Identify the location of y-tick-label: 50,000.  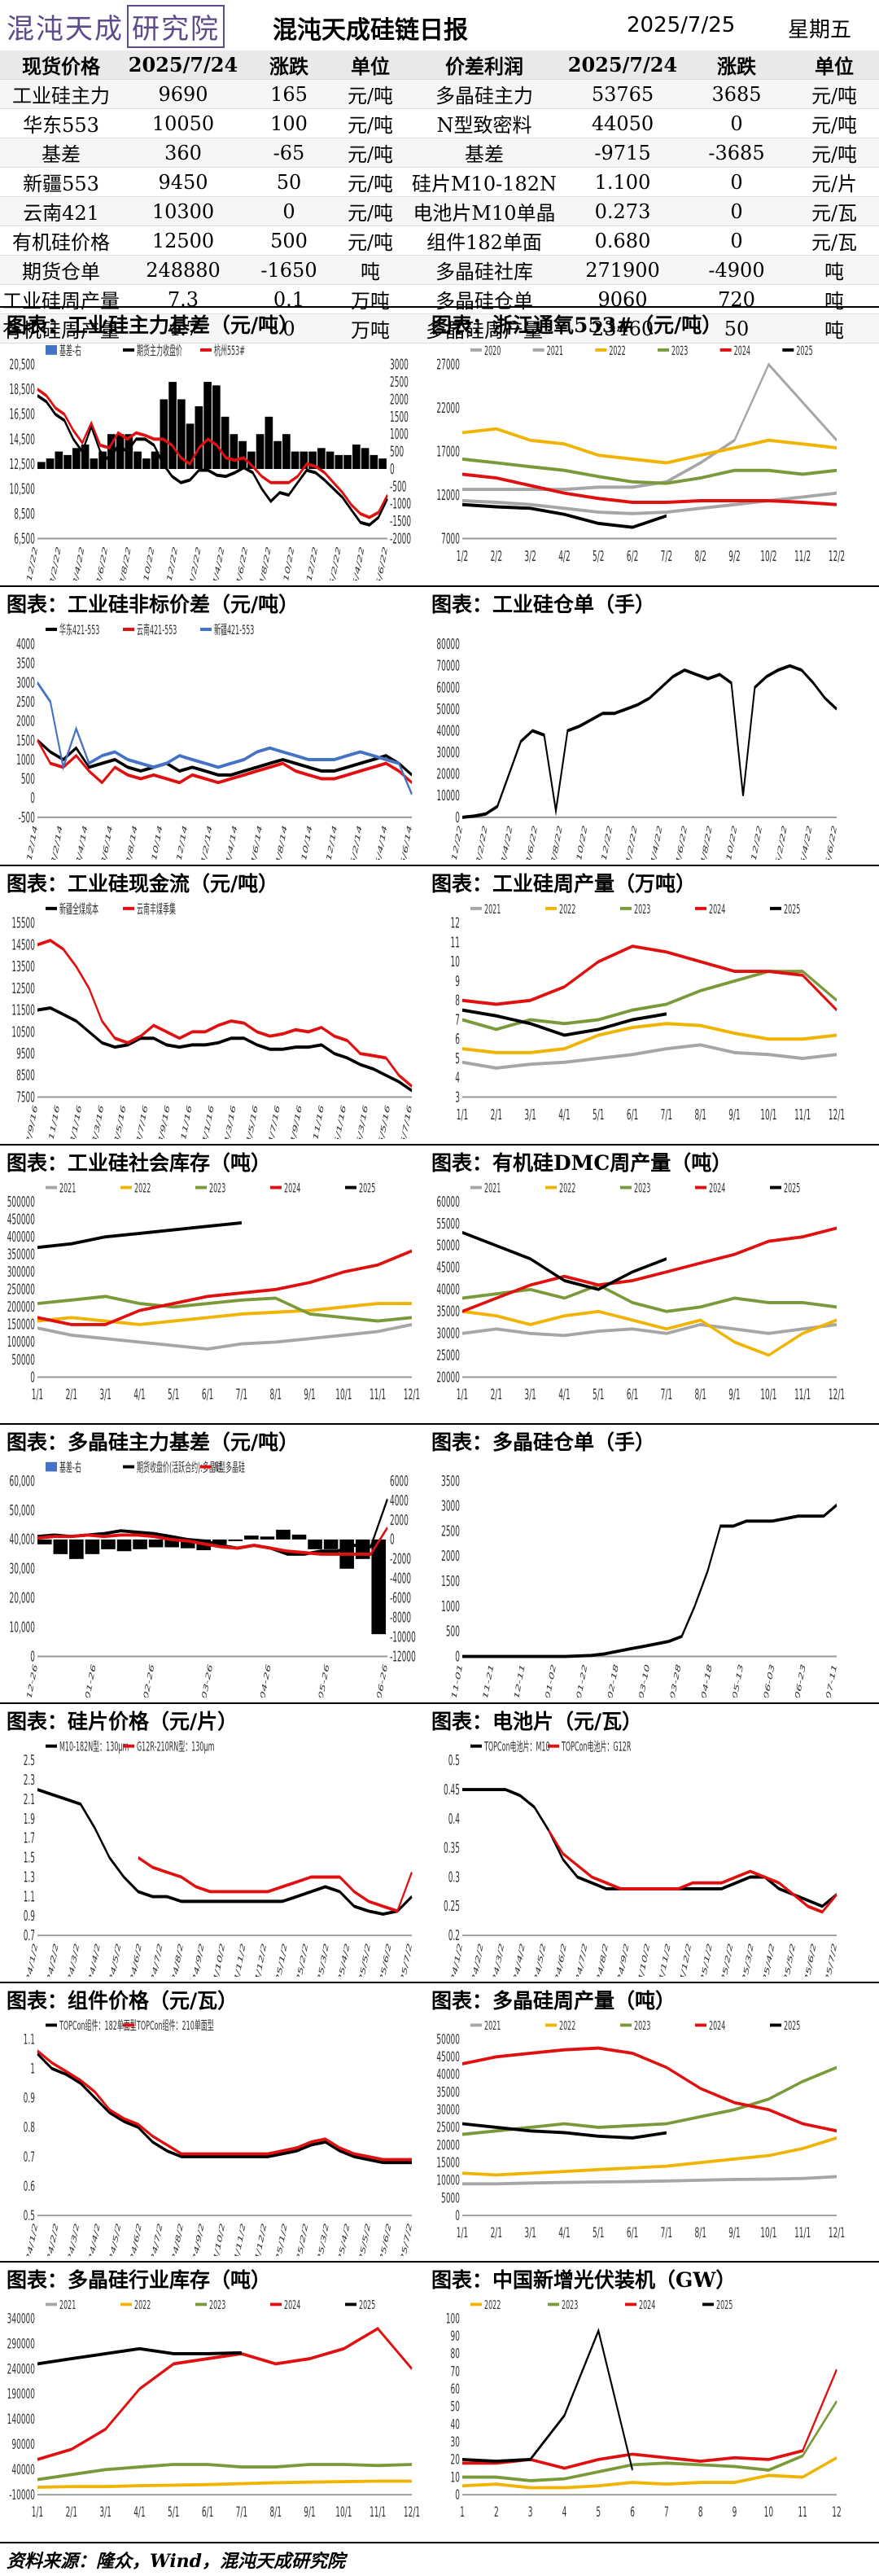
(22, 1511).